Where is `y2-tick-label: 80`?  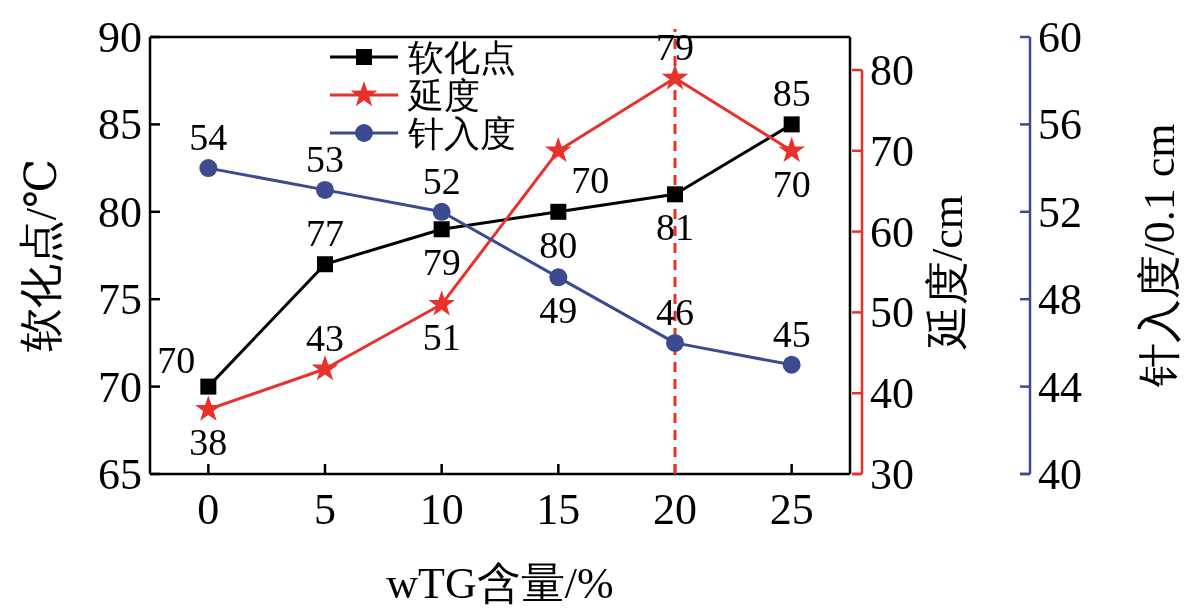 y2-tick-label: 80 is located at coordinates (892, 70).